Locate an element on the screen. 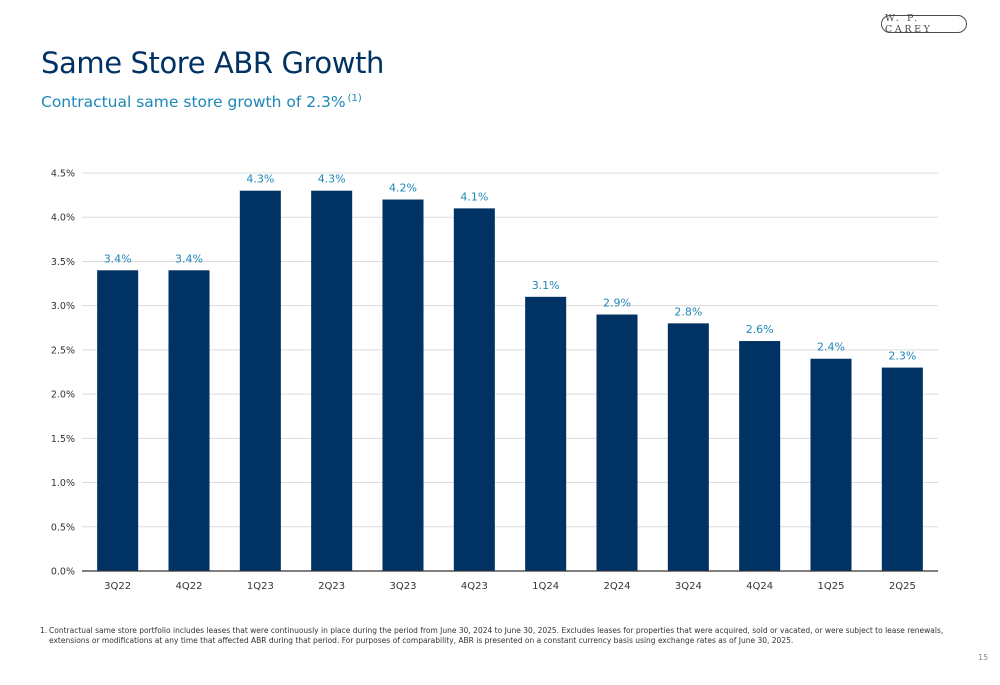 The height and width of the screenshot is (685, 1000). page-subtitle: Contractual same store growth of 2.3% (1) is located at coordinates (201, 102).